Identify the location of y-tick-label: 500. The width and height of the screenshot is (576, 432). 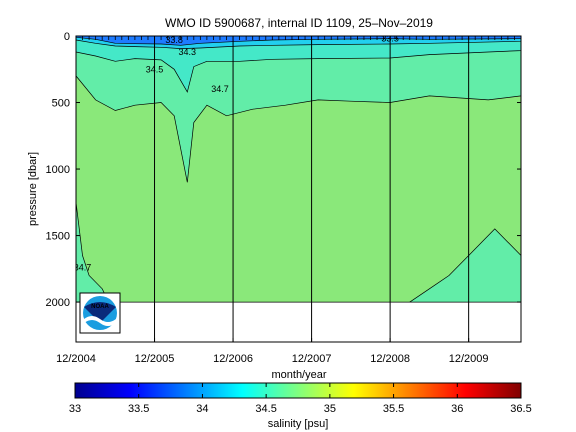
(61, 104).